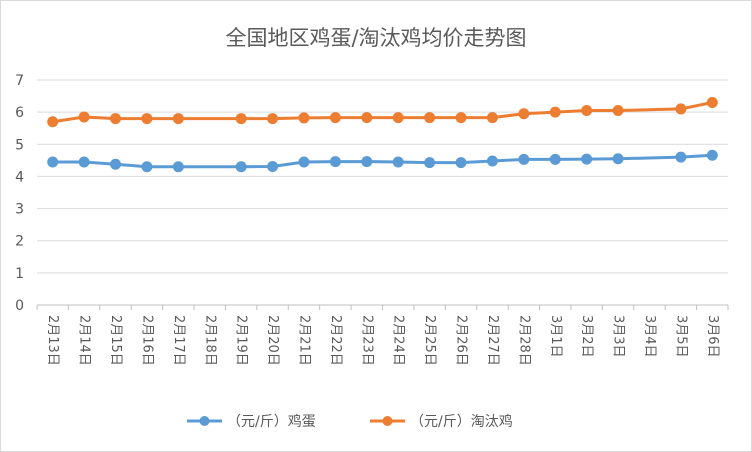  I want to click on legend: （元/斤）鸡蛋 （元/斤）淘汰鸡, so click(350, 421).